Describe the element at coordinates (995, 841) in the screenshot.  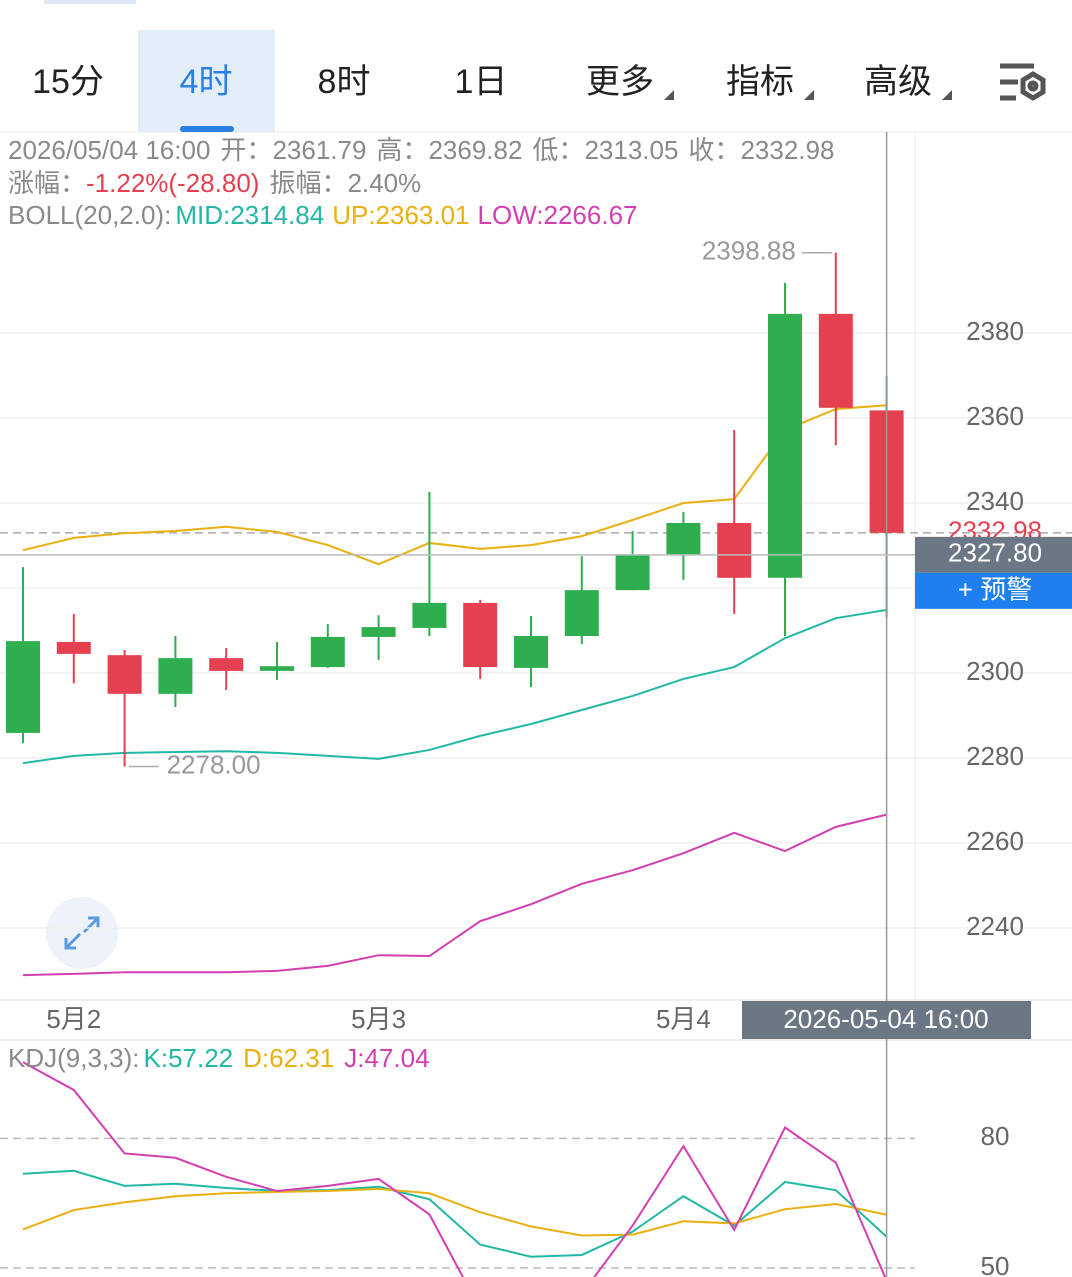
I see `y-tick-label: 2260` at that location.